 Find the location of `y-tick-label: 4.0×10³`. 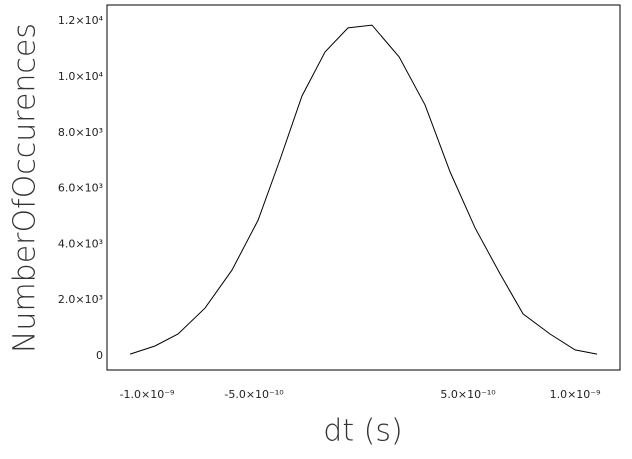

y-tick-label: 4.0×10³ is located at coordinates (80, 243).